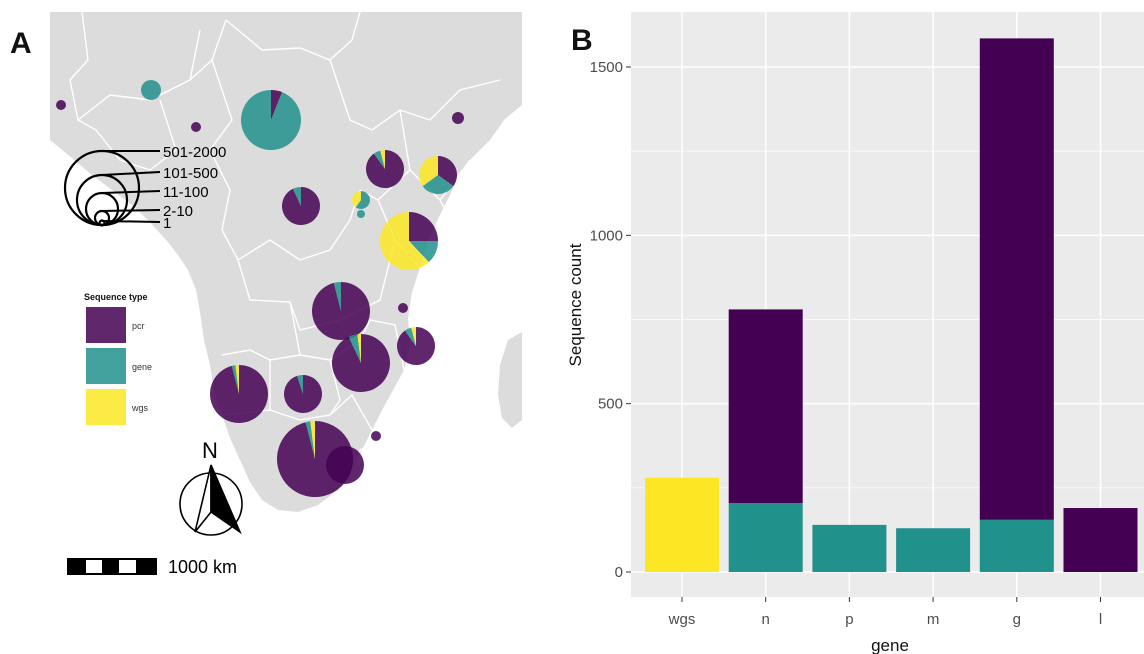 Image resolution: width=1144 pixels, height=654 pixels. Describe the element at coordinates (202, 567) in the screenshot. I see `scale-bar-label: 1000 km` at that location.